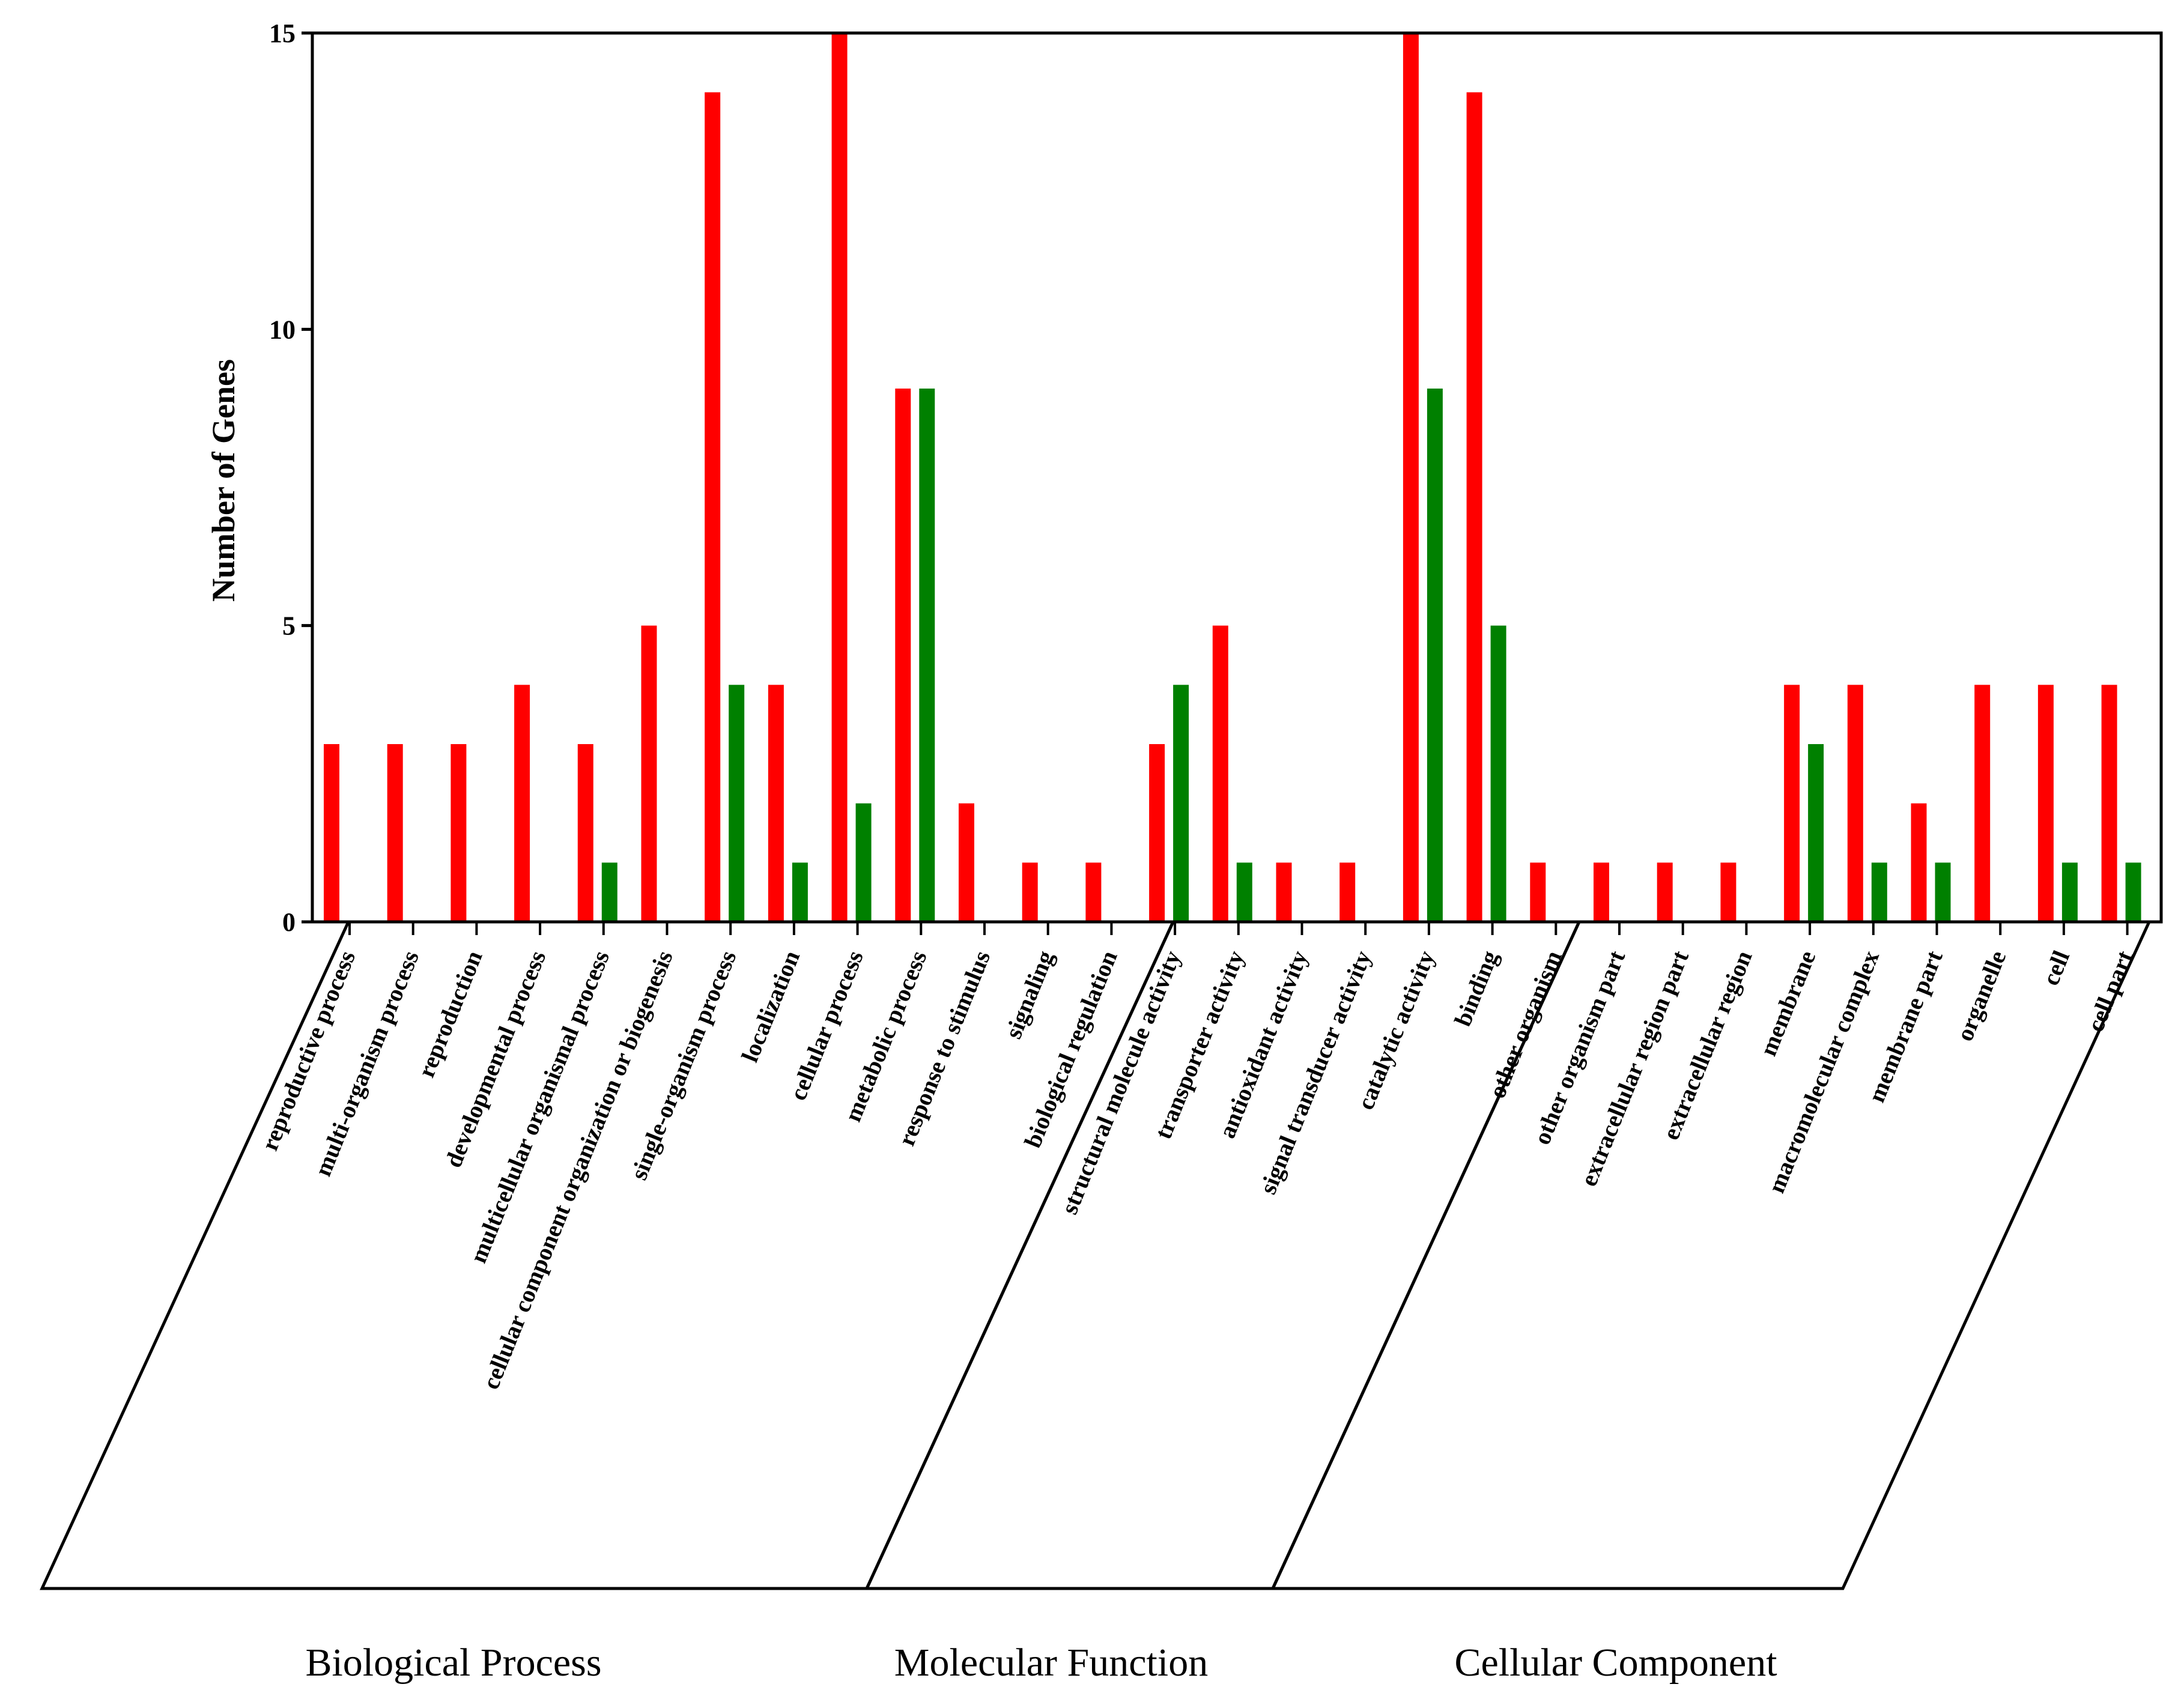 Image resolution: width=2184 pixels, height=1702 pixels. I want to click on group-label: Molecular Function, so click(1051, 1663).